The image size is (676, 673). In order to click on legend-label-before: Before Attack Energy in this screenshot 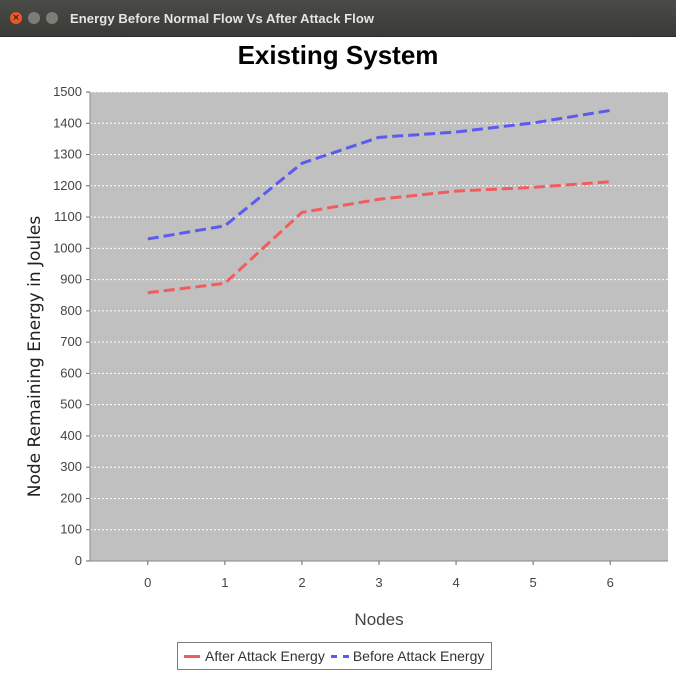, I will do `click(418, 656)`.